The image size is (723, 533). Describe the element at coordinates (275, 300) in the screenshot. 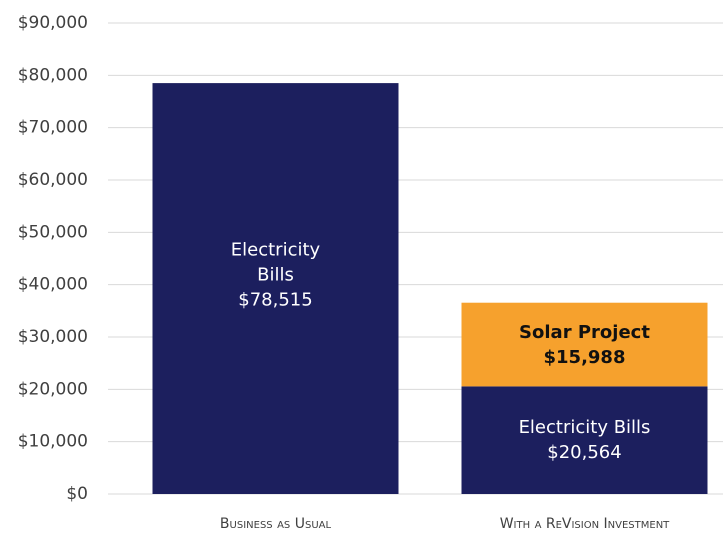

I see `value-label: $78,515` at that location.